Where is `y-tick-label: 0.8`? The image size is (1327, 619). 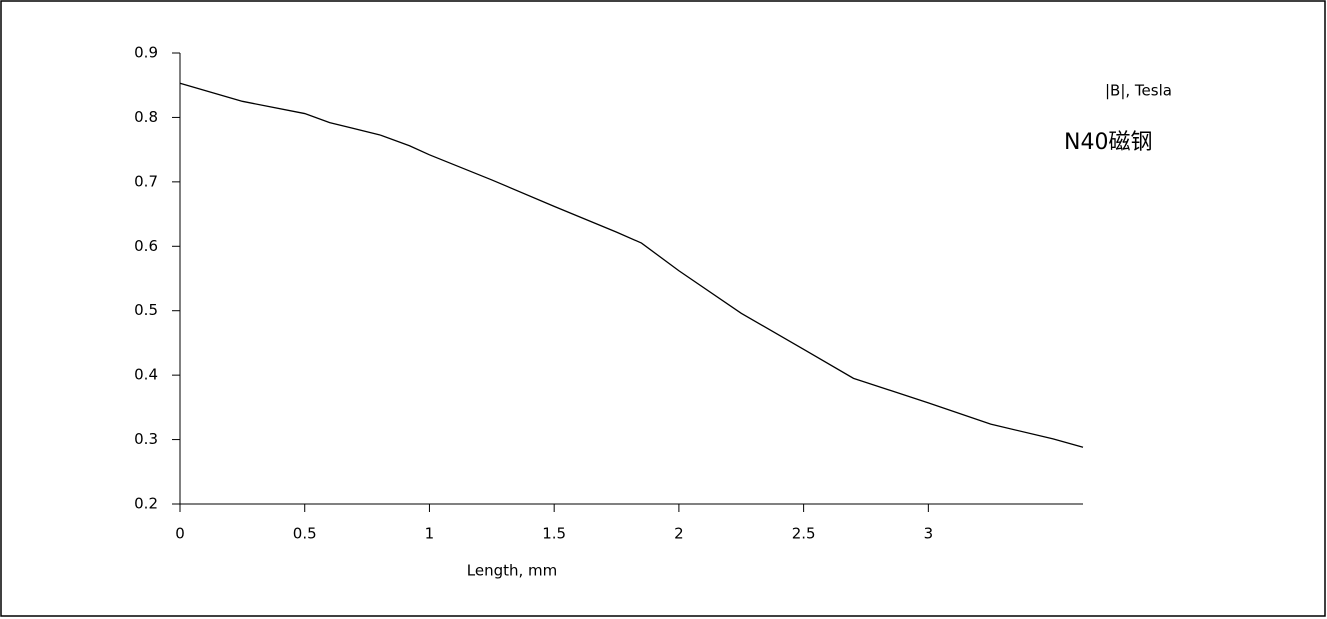 y-tick-label: 0.8 is located at coordinates (146, 117).